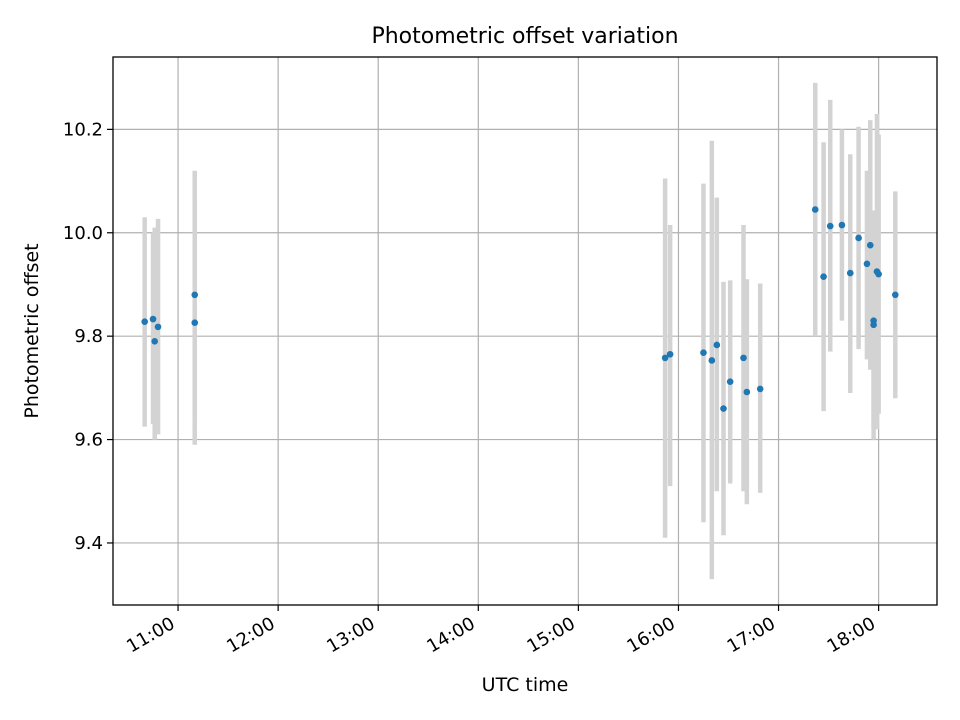 The image size is (960, 720). I want to click on y-tick-label: 9.6, so click(88, 440).